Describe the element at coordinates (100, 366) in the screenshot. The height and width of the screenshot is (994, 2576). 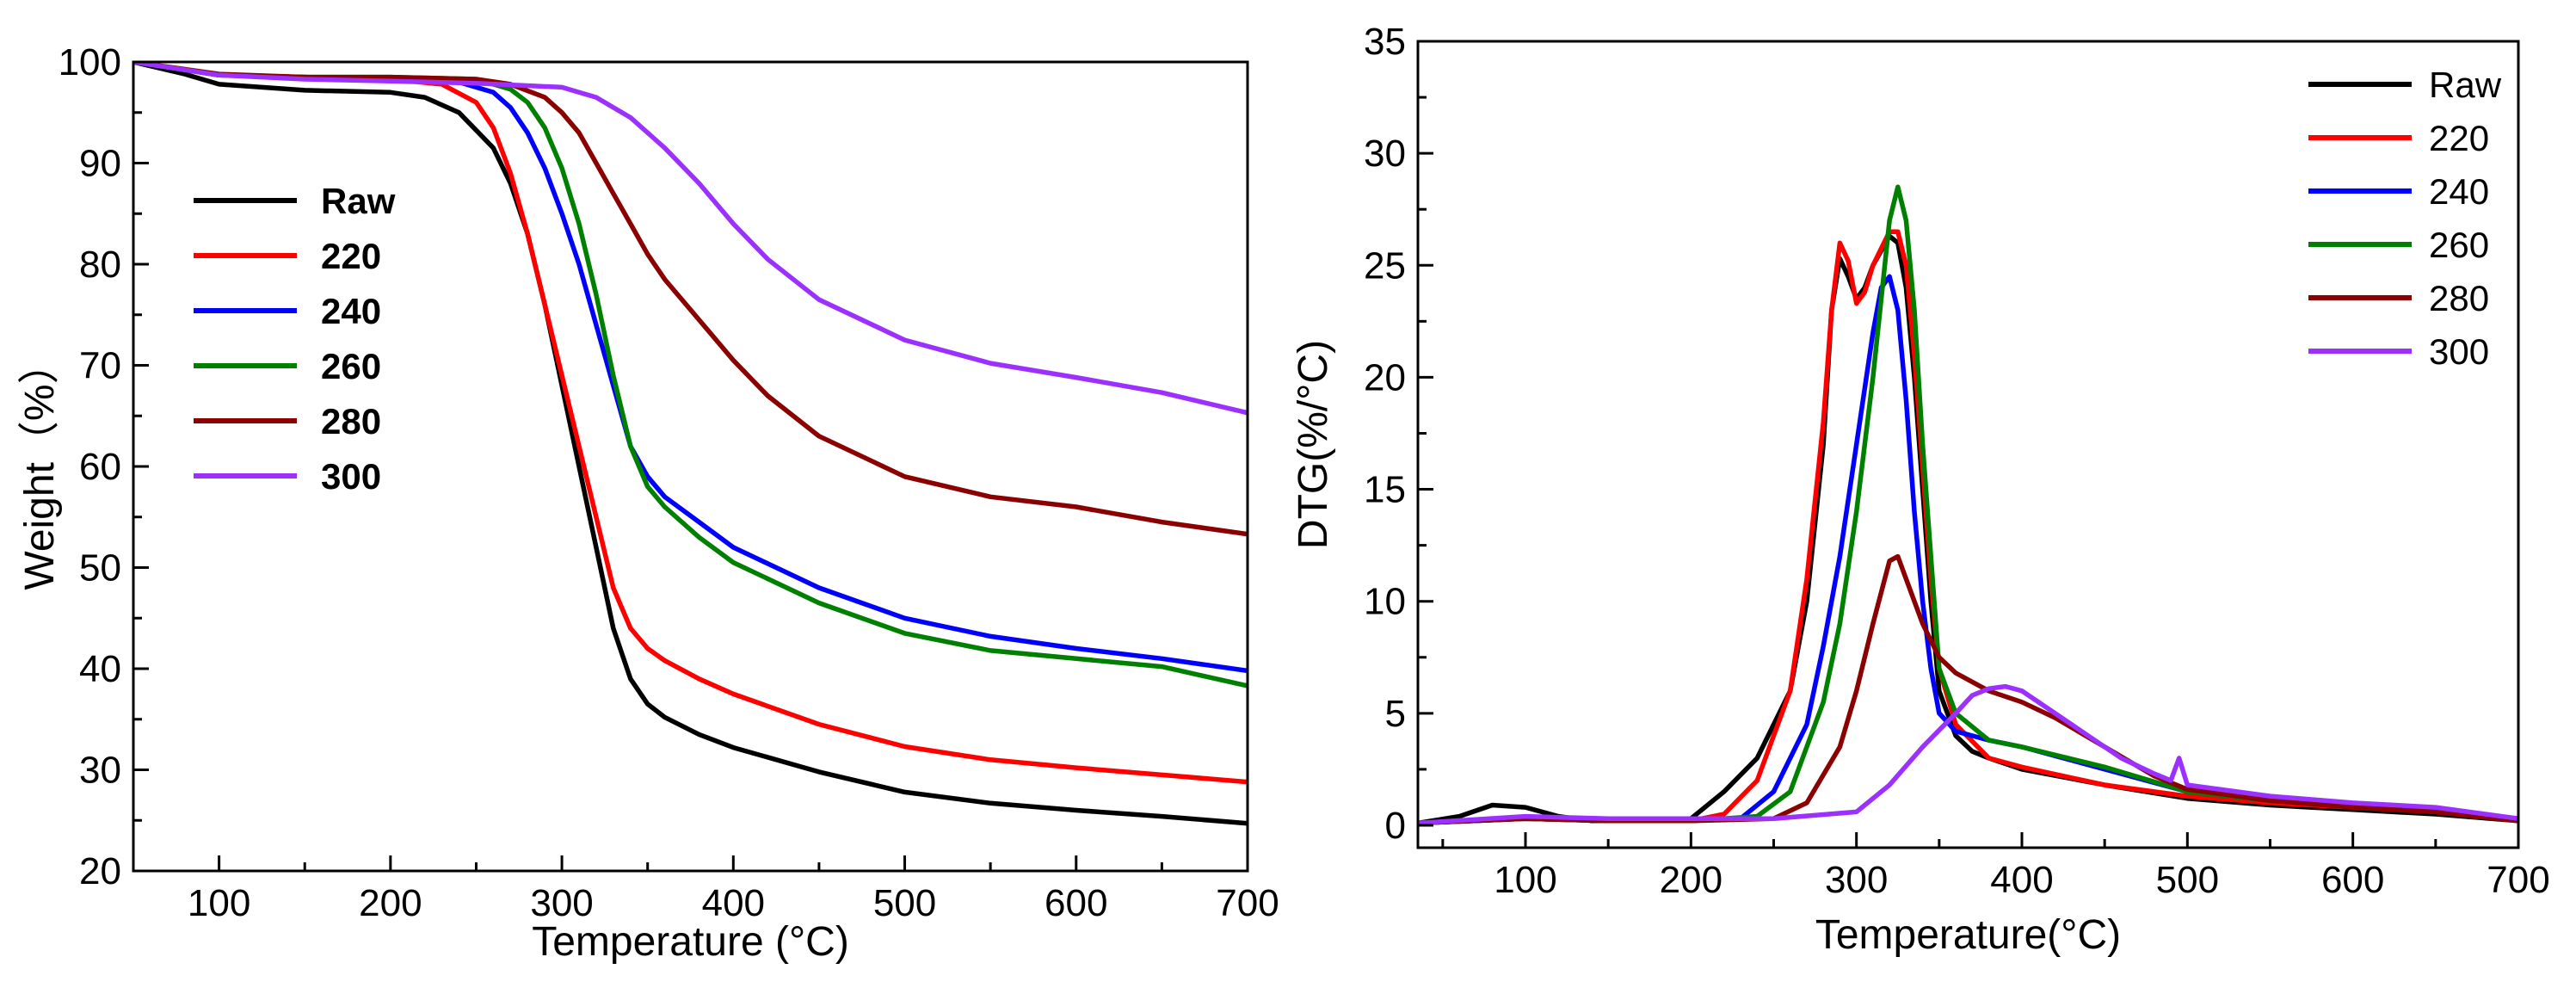
I see `y-tick-label: 70` at that location.